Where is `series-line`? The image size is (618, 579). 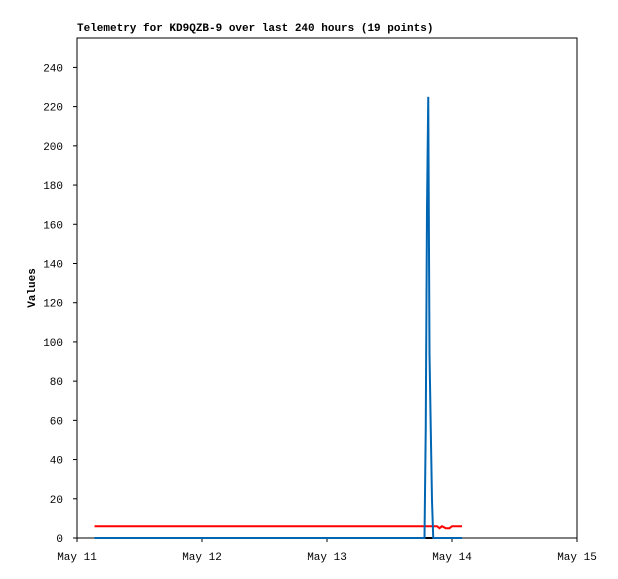
series-line is located at coordinates (278, 527).